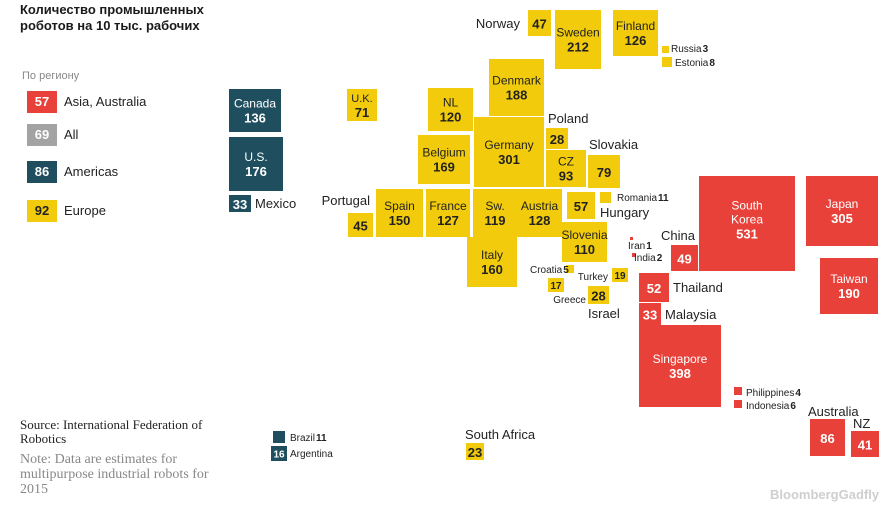 This screenshot has width=892, height=512. Describe the element at coordinates (311, 454) in the screenshot. I see `country-label-argentina: Argentina` at that location.